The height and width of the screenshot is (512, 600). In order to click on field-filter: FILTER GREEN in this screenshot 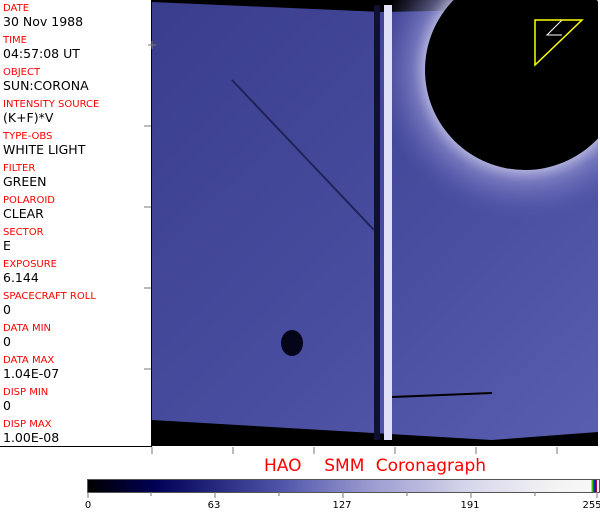, I will do `click(25, 176)`.